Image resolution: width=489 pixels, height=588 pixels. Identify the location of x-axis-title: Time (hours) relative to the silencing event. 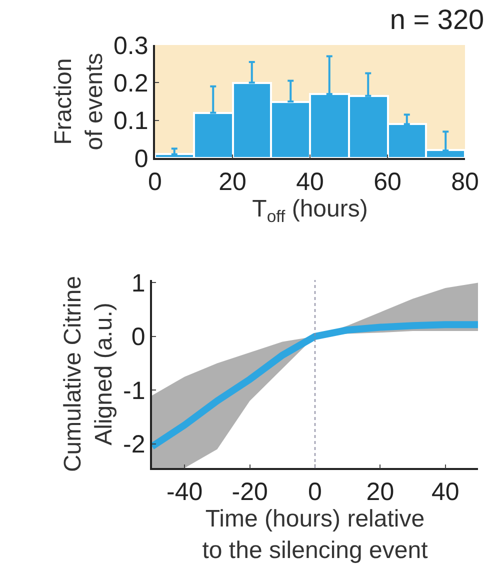
(315, 535).